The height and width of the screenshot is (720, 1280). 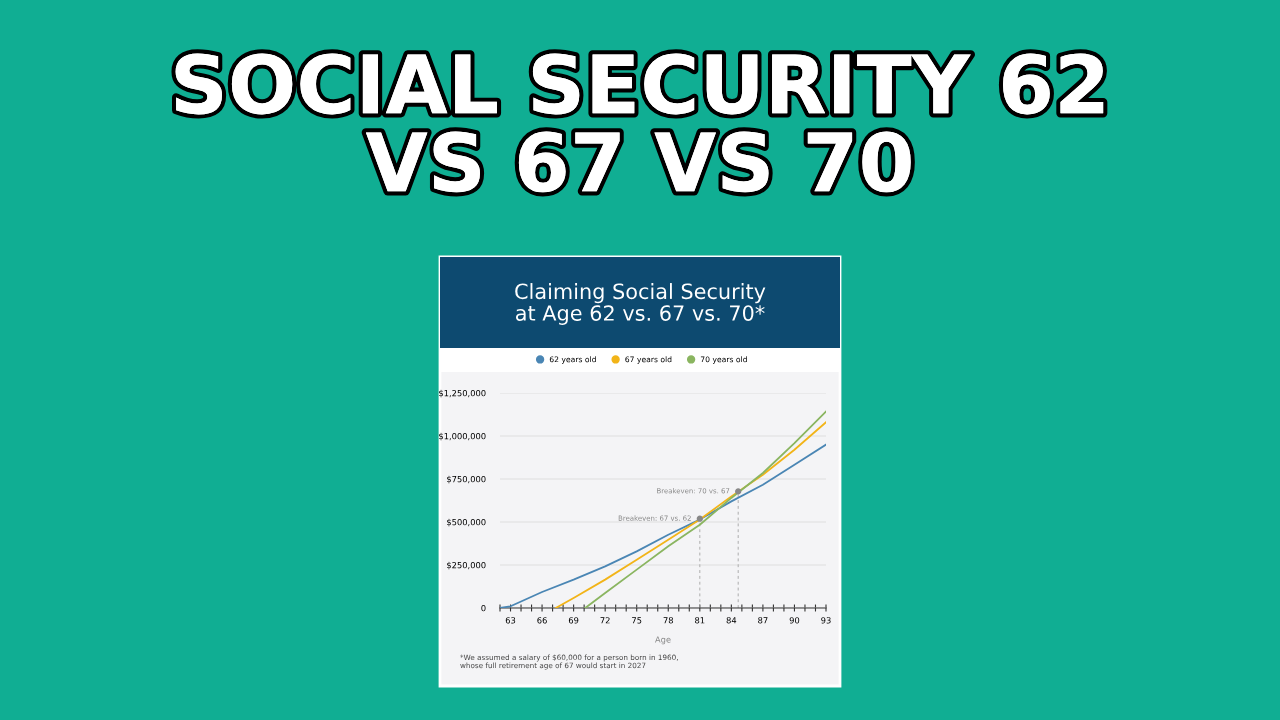 What do you see at coordinates (663, 640) in the screenshot?
I see `x-axis-title: Age` at bounding box center [663, 640].